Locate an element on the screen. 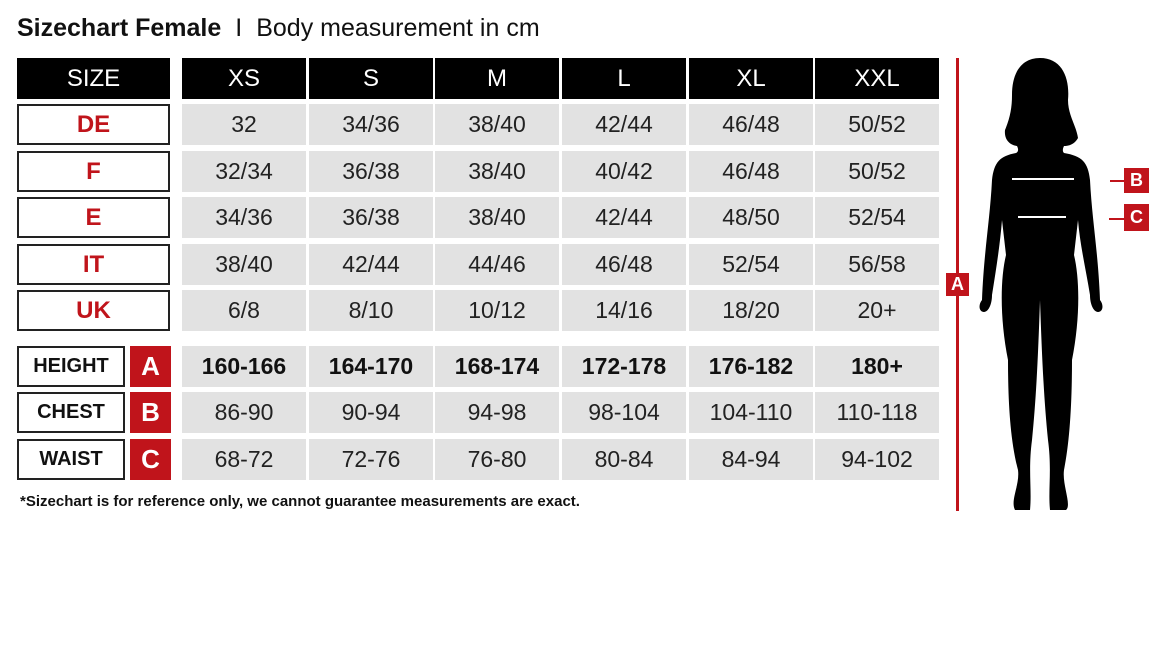  chest-band is located at coordinates (1043, 179).